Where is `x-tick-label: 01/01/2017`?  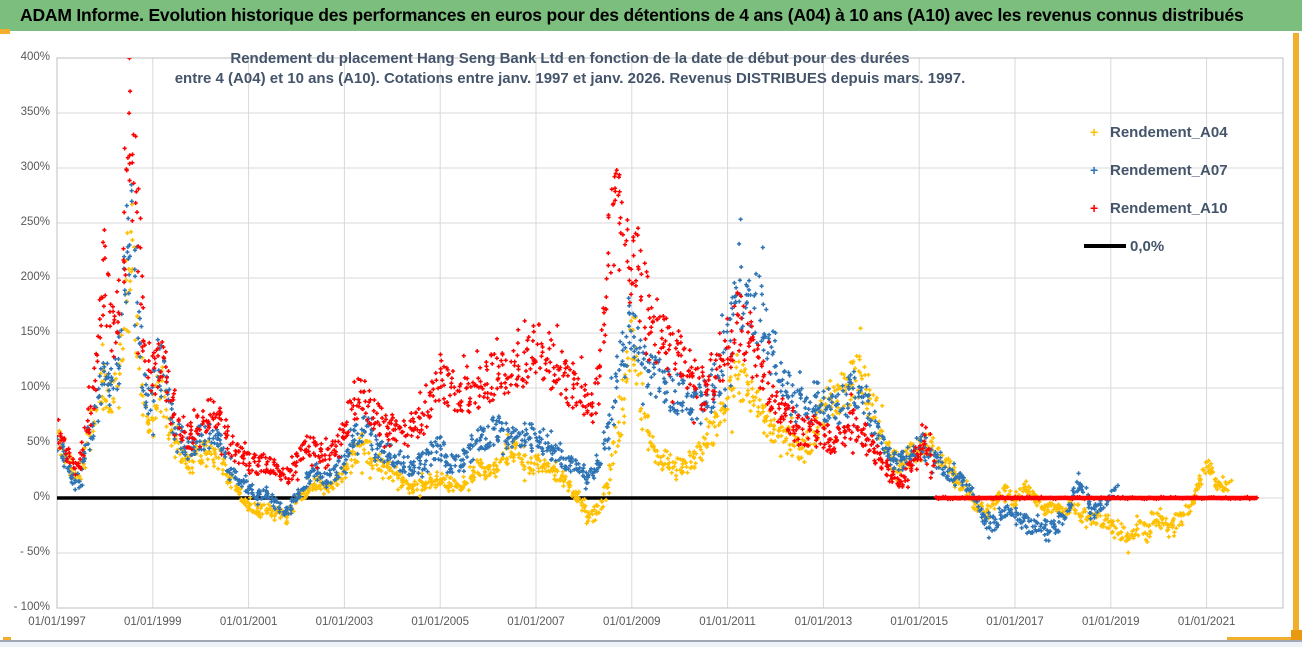 x-tick-label: 01/01/2017 is located at coordinates (1015, 622).